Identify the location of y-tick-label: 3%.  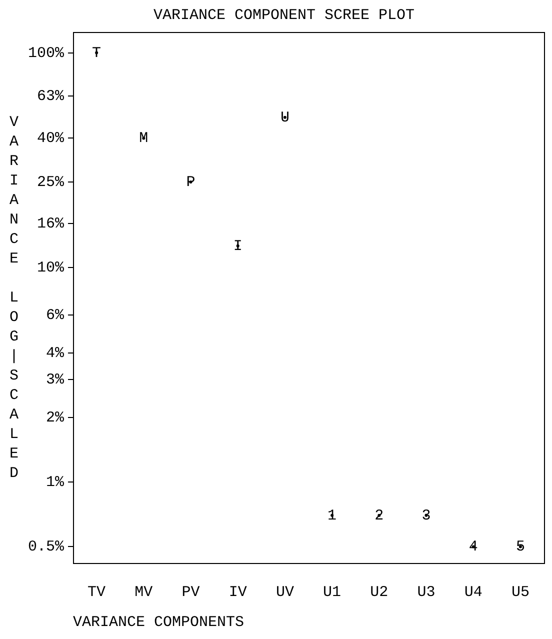
(55, 380).